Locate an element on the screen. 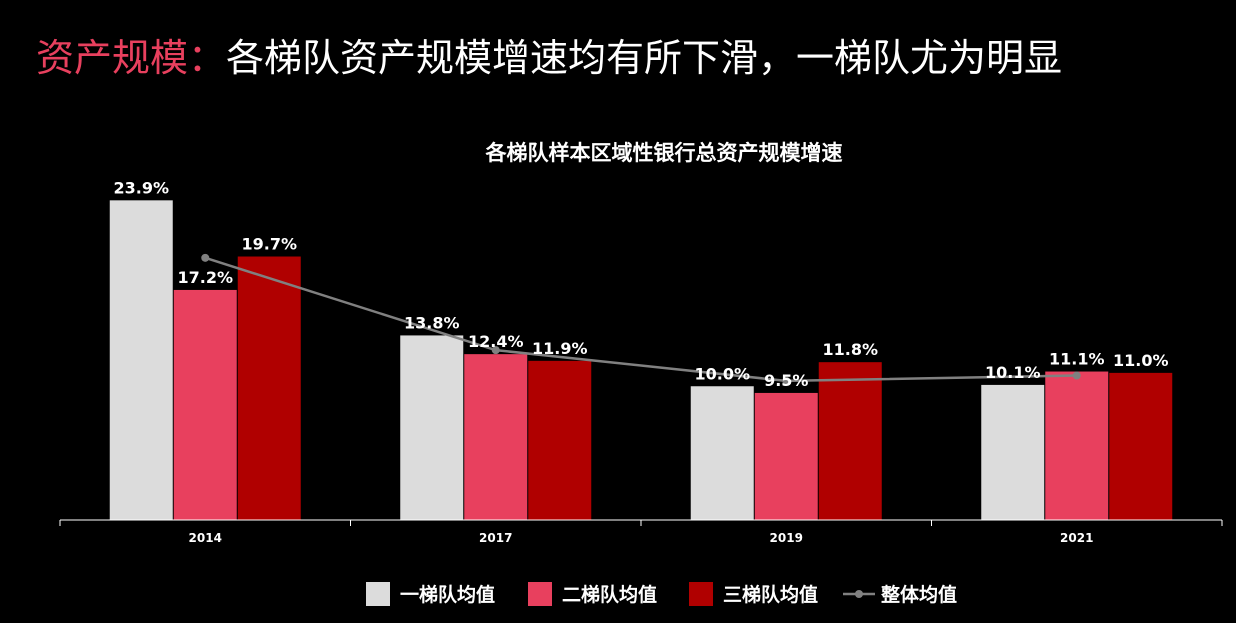  x-tick-label-2021: 2021 is located at coordinates (1076, 538).